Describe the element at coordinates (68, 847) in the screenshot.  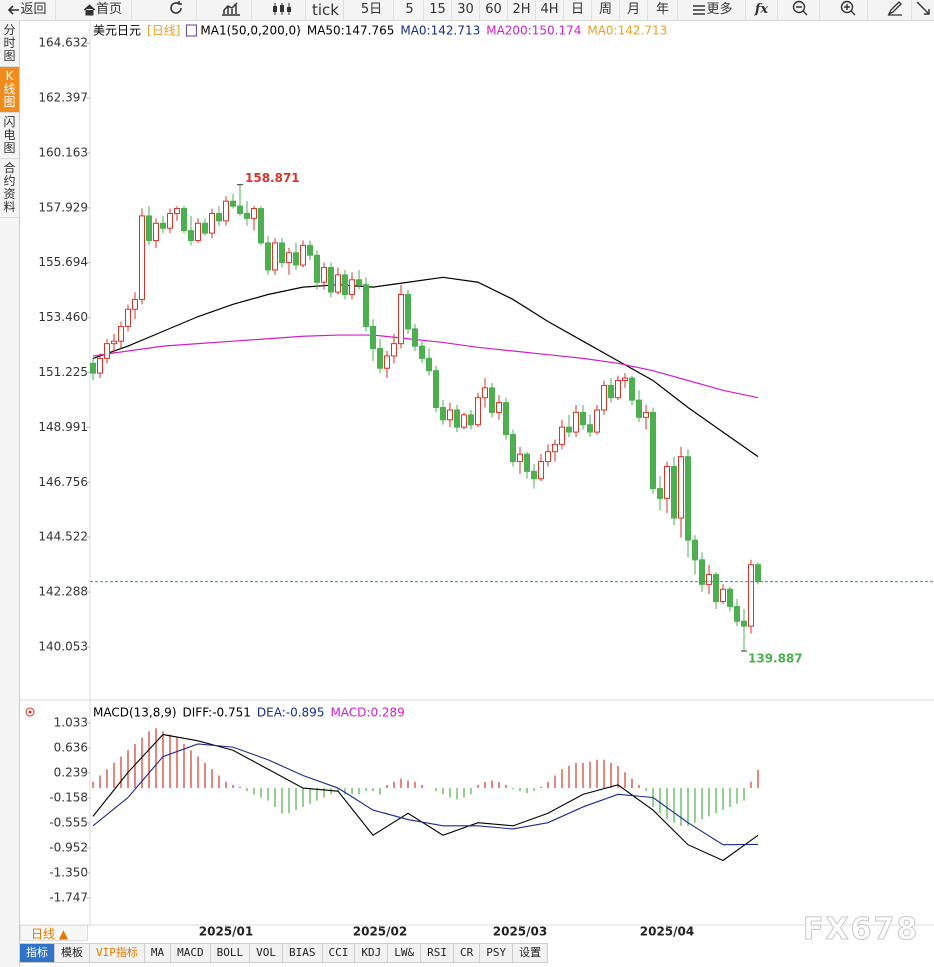
I see `y-tick-label: -0.952` at that location.